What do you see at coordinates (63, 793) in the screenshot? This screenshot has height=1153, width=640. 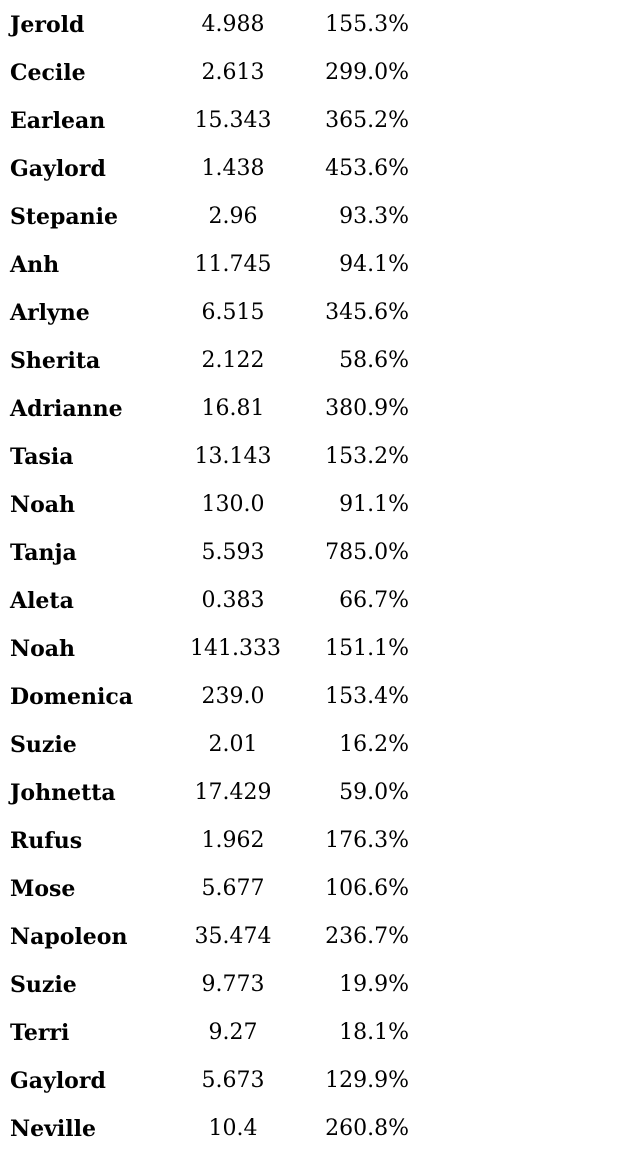 I see `row-name: Johnetta` at bounding box center [63, 793].